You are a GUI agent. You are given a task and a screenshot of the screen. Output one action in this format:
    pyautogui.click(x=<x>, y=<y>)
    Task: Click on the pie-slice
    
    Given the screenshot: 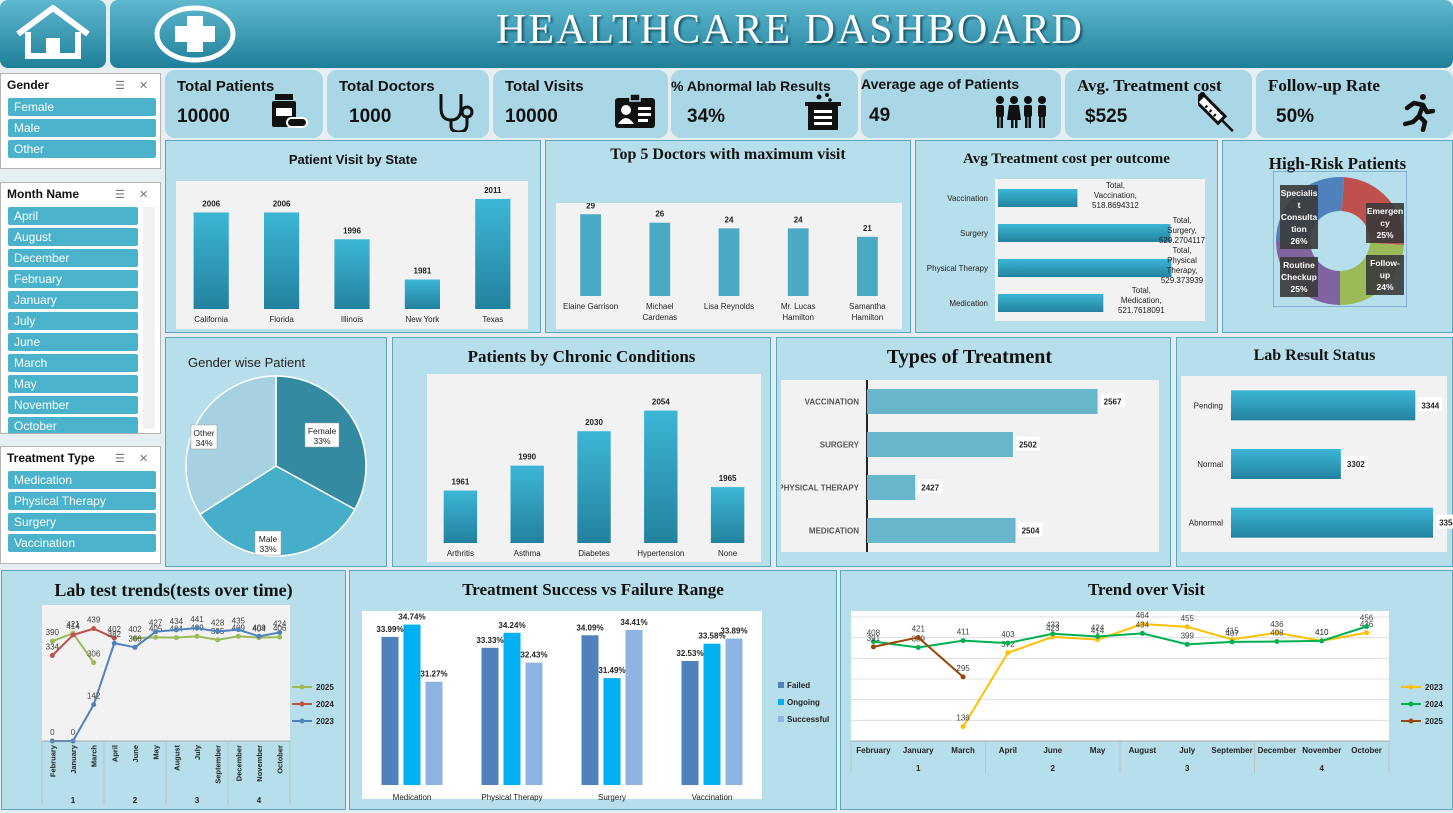 What is the action you would take?
    pyautogui.click(x=231, y=445)
    